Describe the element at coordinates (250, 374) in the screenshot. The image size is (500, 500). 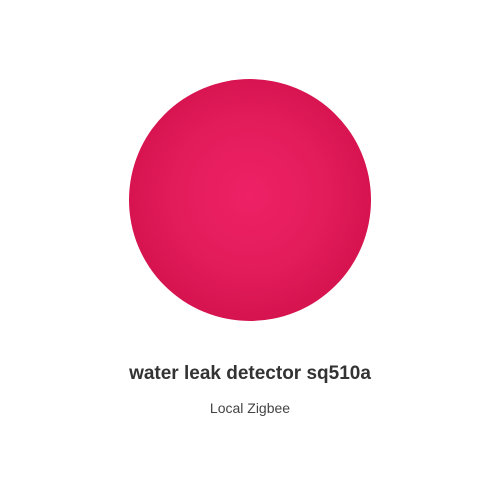
I see `device-name: water leak detector sq510a` at that location.